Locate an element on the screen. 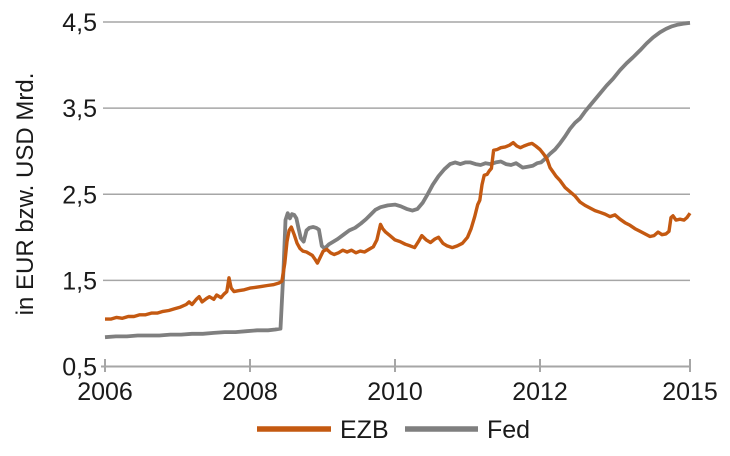 The height and width of the screenshot is (456, 730). y-axis-tick-labels: 0,5 1,5 2,5 3,5 4,5 is located at coordinates (79, 195).